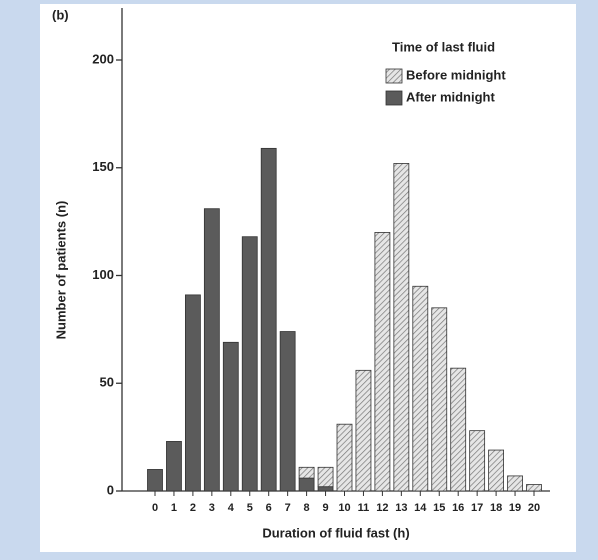 This screenshot has height=560, width=598. I want to click on y-tick-label: 50, so click(107, 382).